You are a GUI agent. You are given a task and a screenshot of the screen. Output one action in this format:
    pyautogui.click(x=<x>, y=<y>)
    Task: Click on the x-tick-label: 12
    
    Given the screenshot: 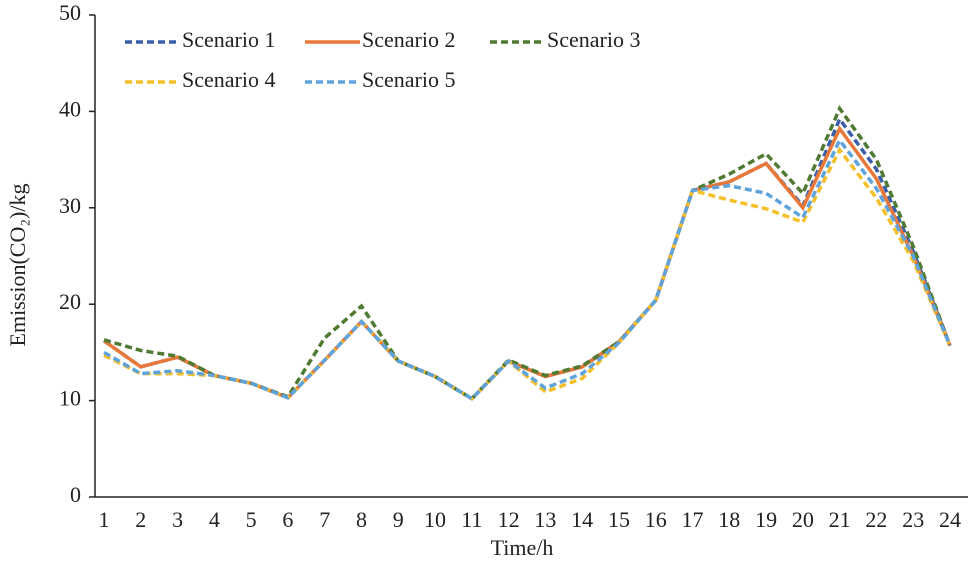 What is the action you would take?
    pyautogui.click(x=509, y=519)
    